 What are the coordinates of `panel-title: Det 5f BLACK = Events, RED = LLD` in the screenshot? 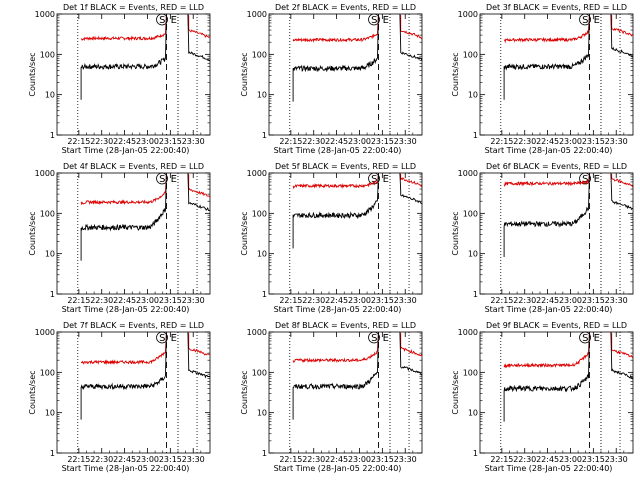 It's located at (345, 166).